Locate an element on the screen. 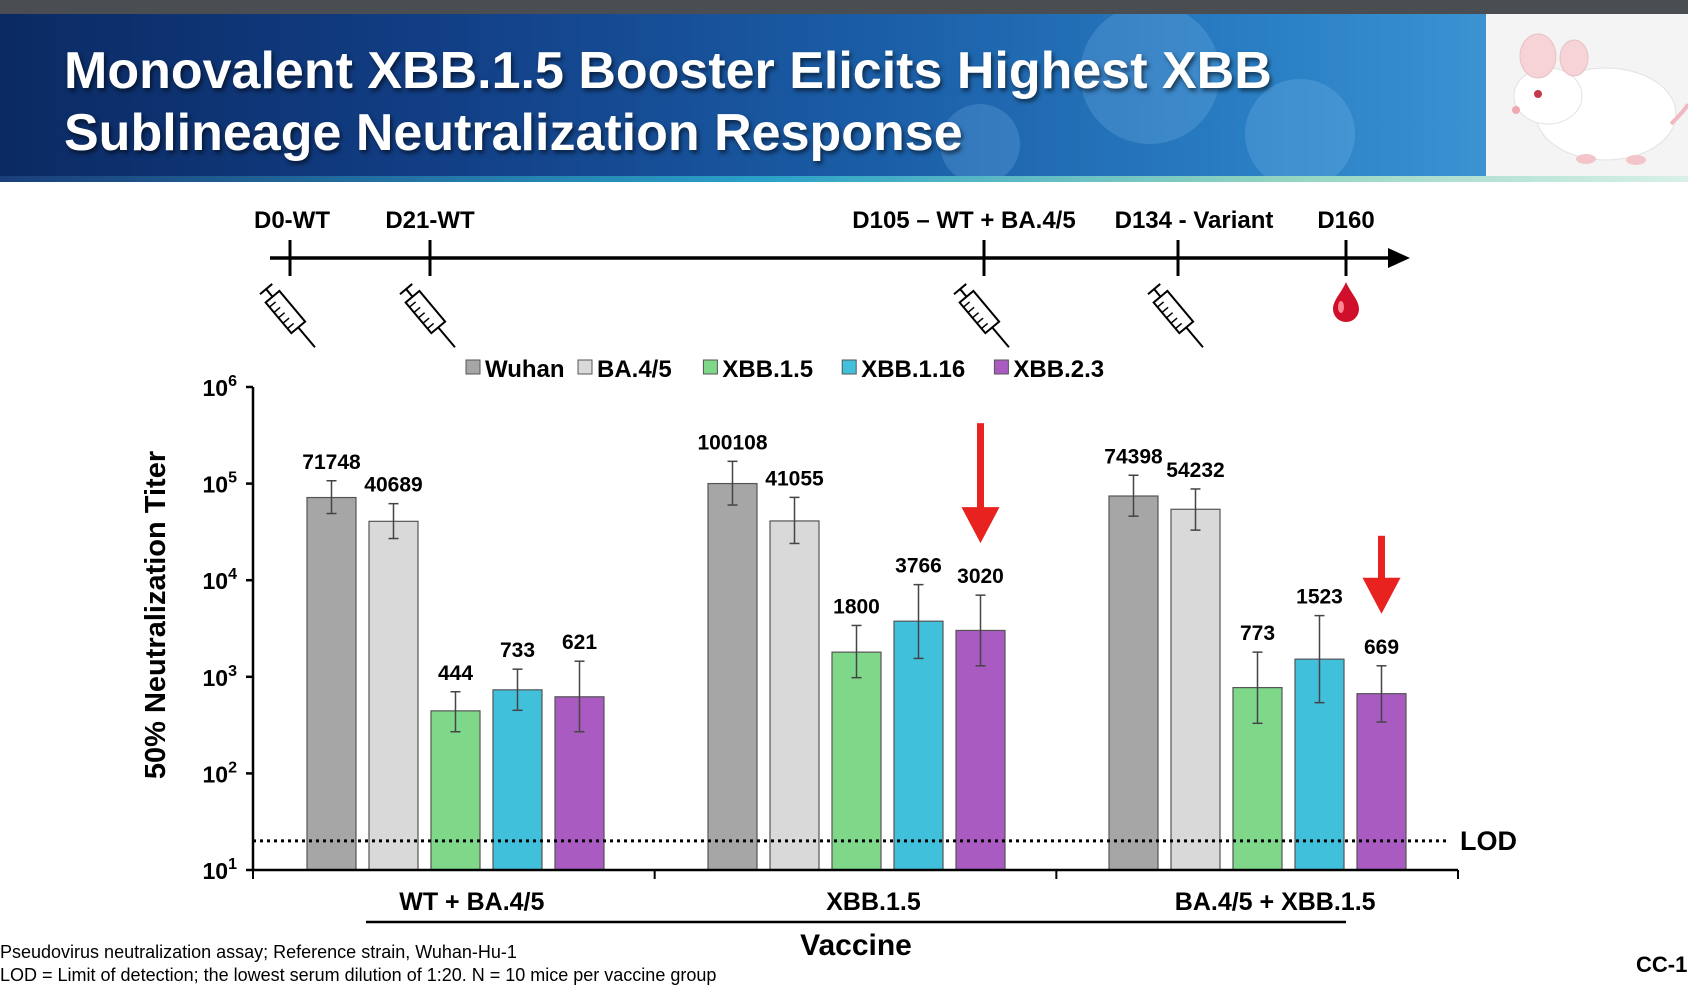  white-mouse-photo is located at coordinates (1587, 95).